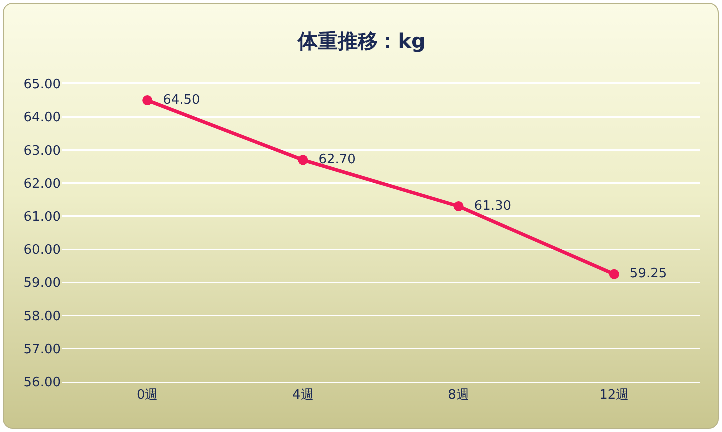  Describe the element at coordinates (147, 396) in the screenshot. I see `x-tick-label: 0週` at that location.